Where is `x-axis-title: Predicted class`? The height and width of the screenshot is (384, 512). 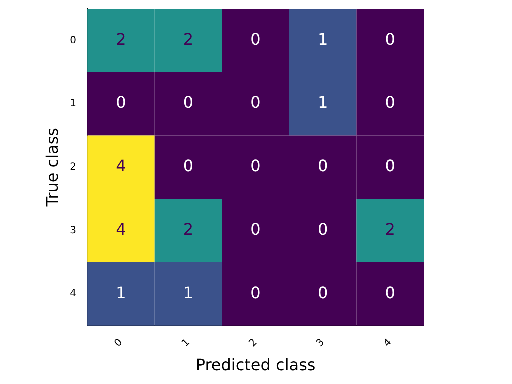 x-axis-title: Predicted class is located at coordinates (256, 365).